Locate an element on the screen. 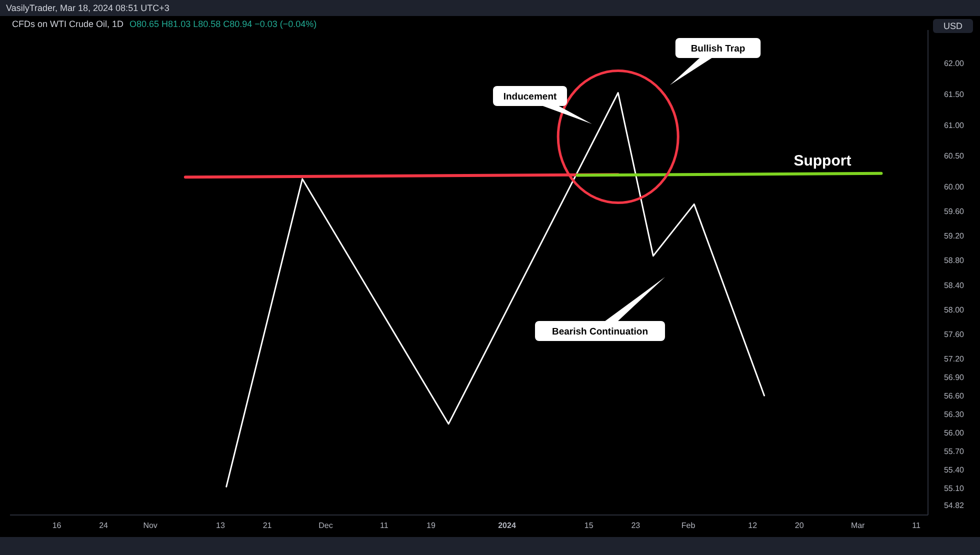 The image size is (980, 555). y-tick-label: 58.80 is located at coordinates (954, 261).